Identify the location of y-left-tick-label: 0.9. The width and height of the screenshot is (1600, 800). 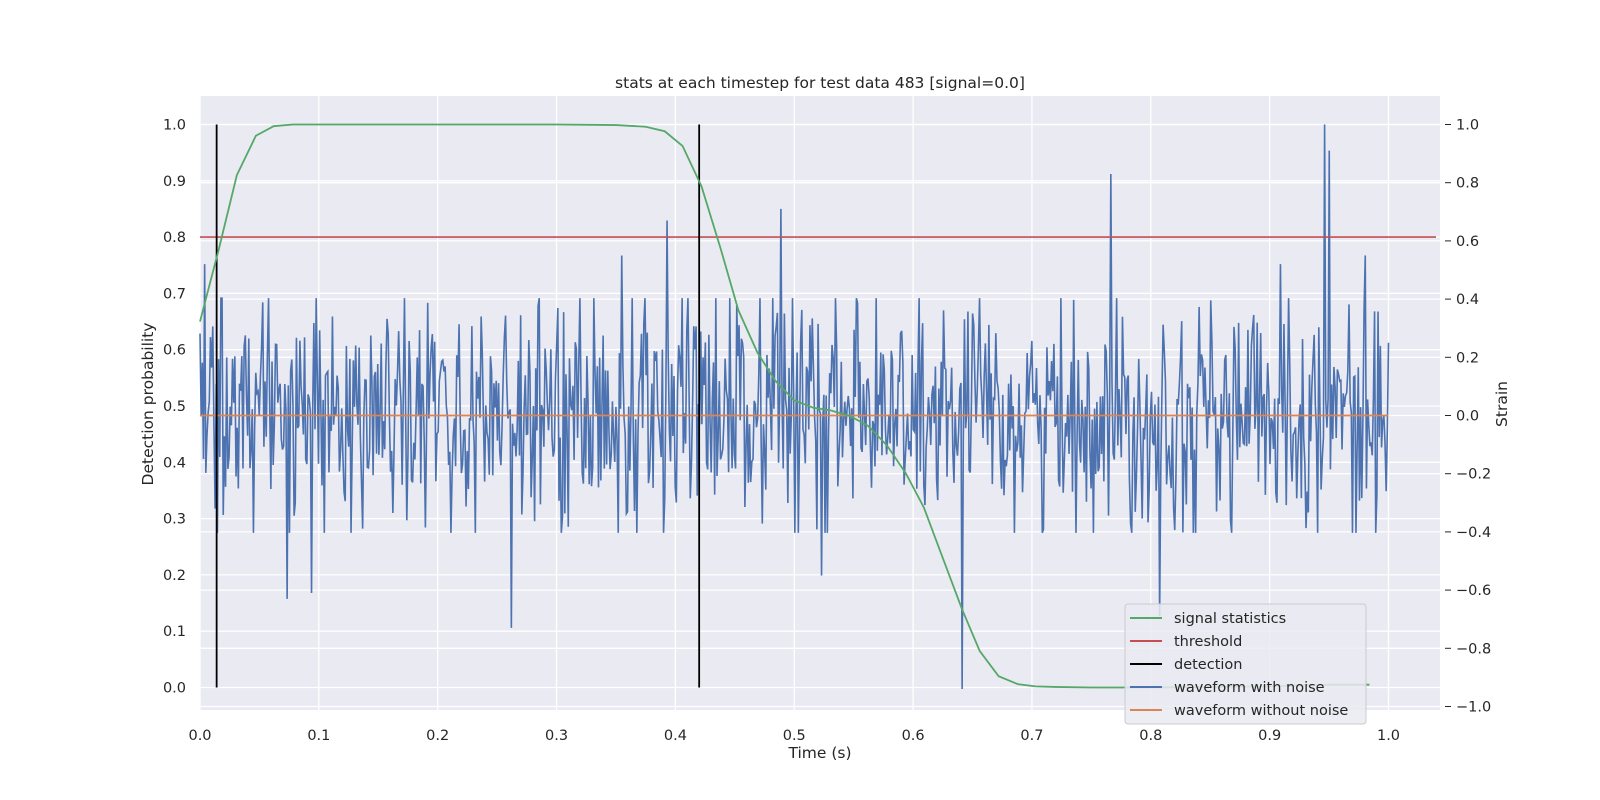
(174, 182).